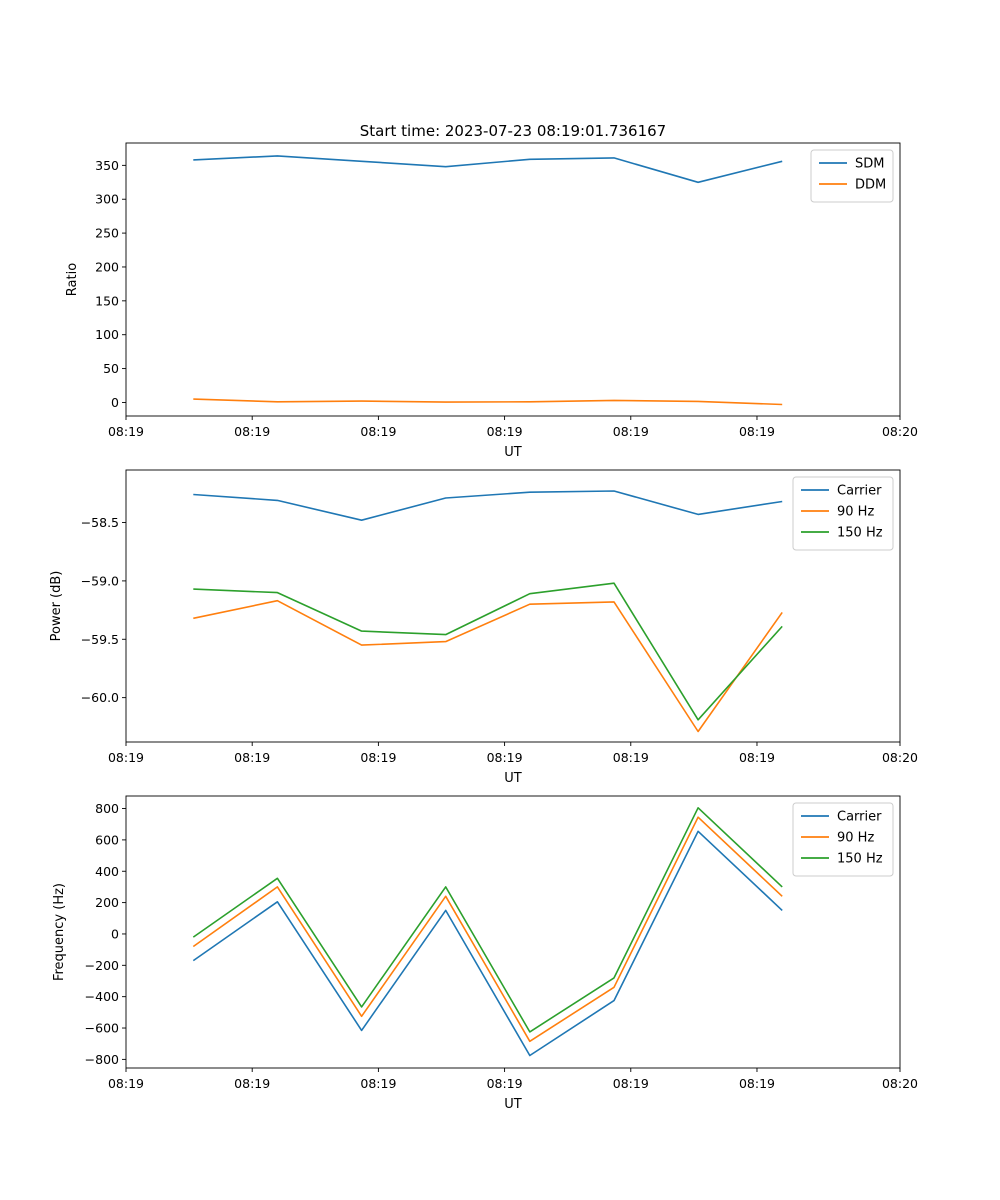 Image resolution: width=1000 pixels, height=1200 pixels. I want to click on y-tick-label: 600, so click(107, 839).